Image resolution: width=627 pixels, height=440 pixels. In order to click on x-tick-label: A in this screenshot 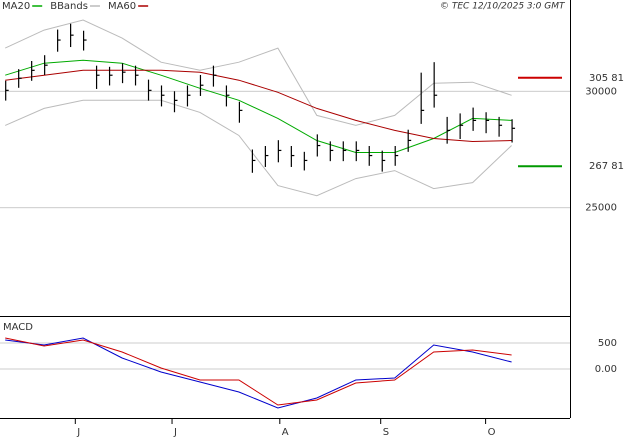, I will do `click(285, 432)`.